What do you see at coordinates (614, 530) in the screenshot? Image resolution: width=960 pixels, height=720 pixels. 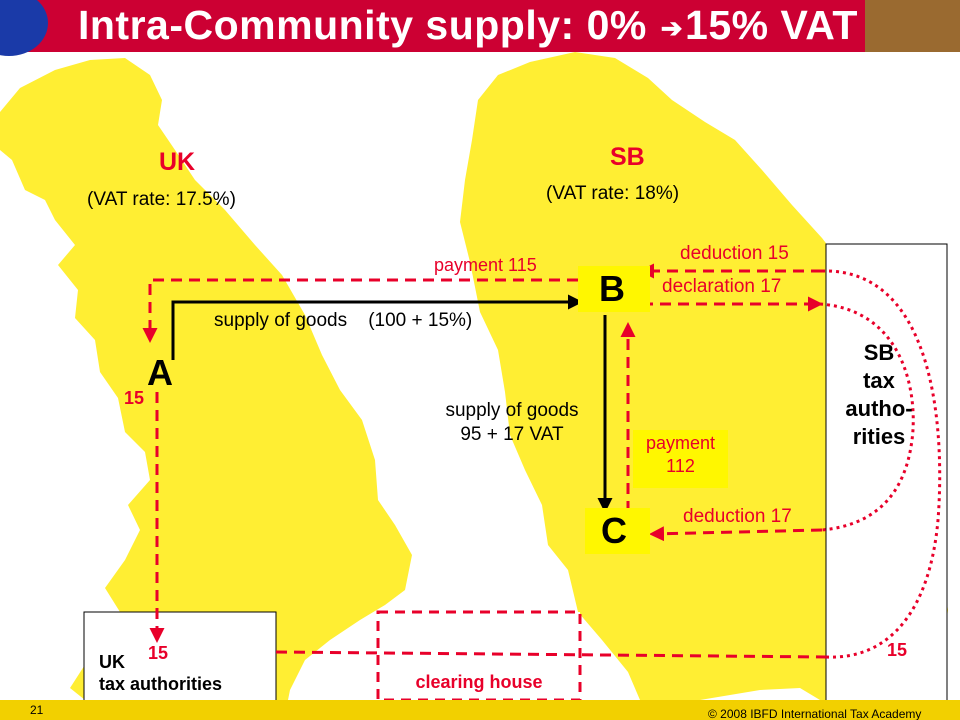 I see `party-c-label: C` at bounding box center [614, 530].